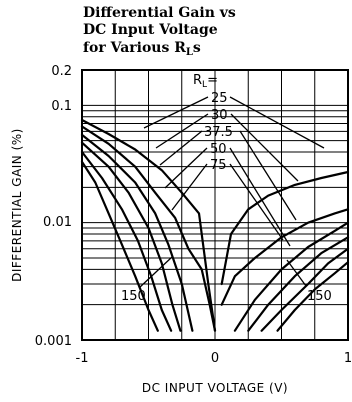  I want to click on title-line-3: for Various RLs, so click(142, 49).